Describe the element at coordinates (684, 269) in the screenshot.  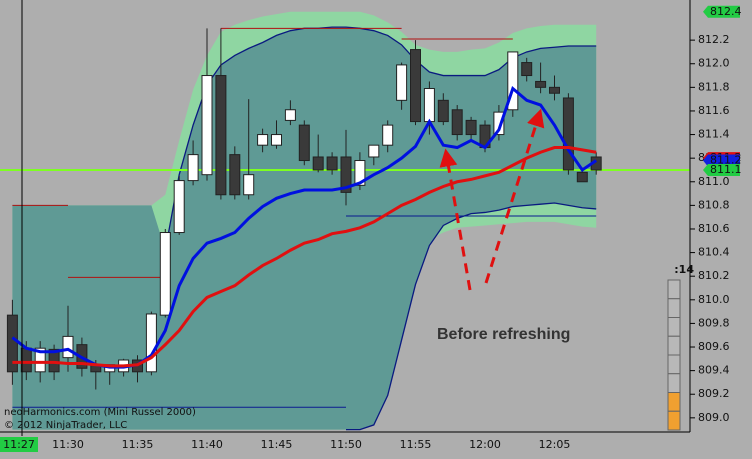
I see `timer-label: :14` at that location.